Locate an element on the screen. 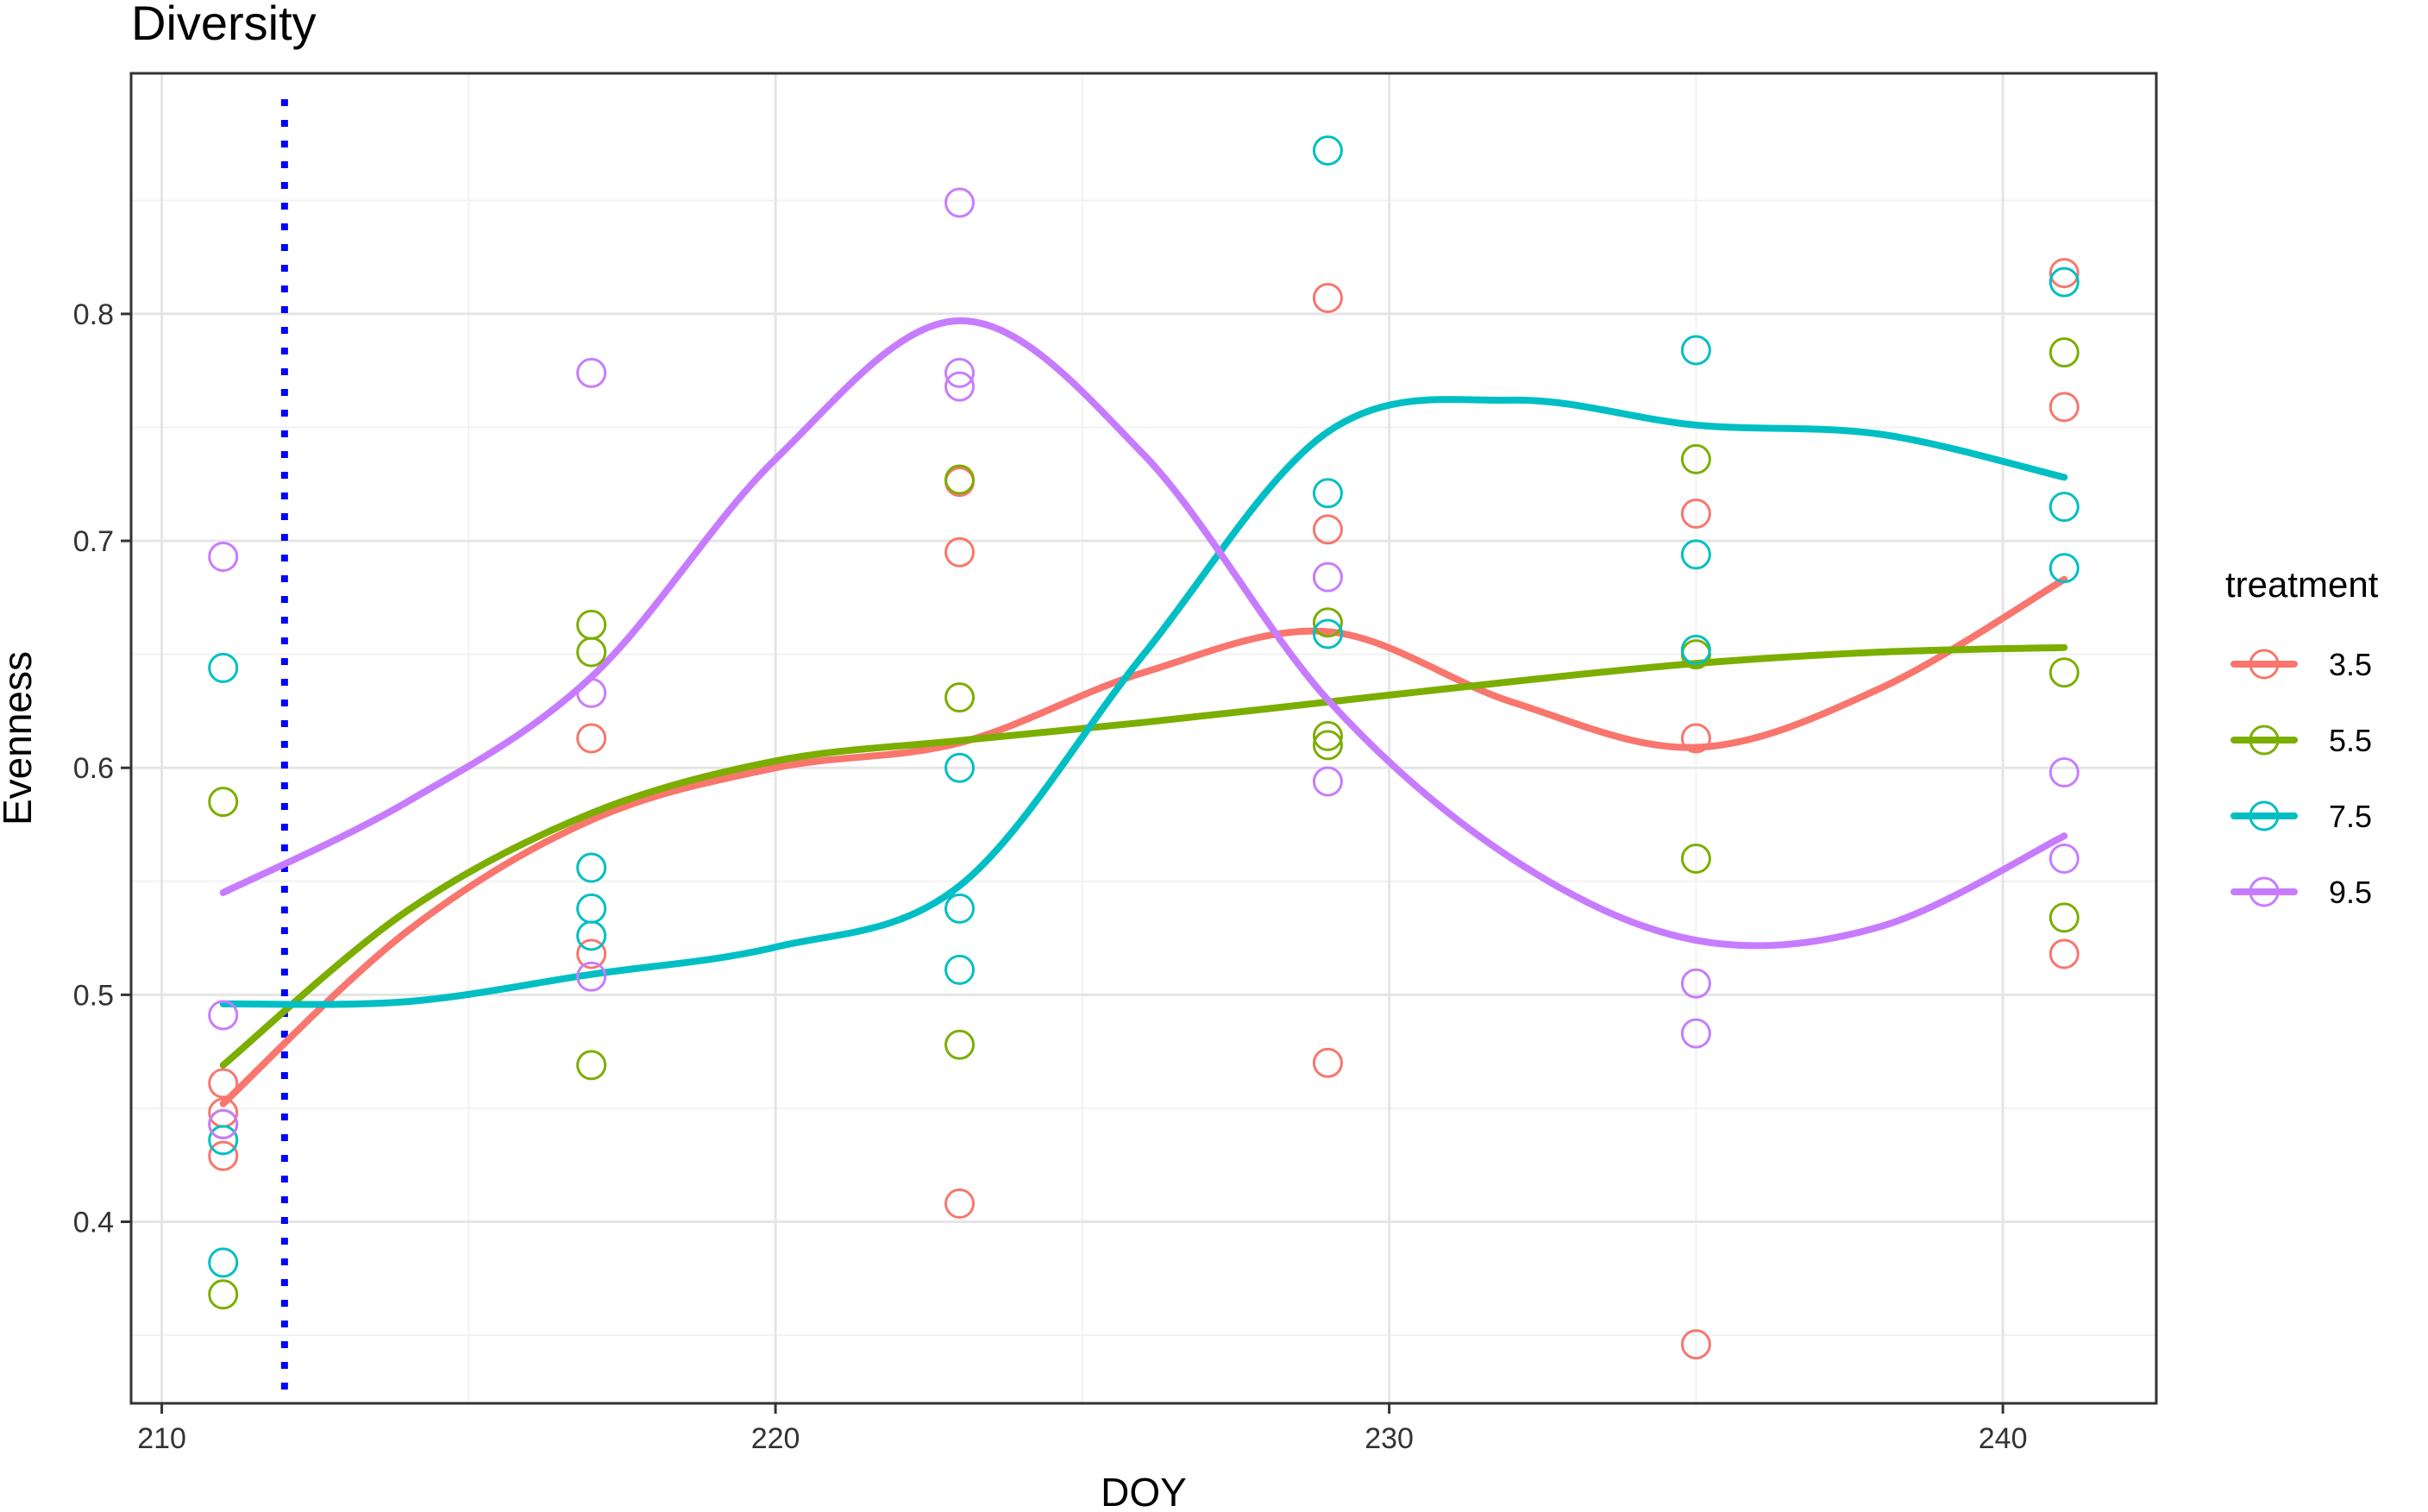 This screenshot has width=2428, height=1512. y-axis: 0.4 0.5 0.6 0.7 0.8 is located at coordinates (102, 768).